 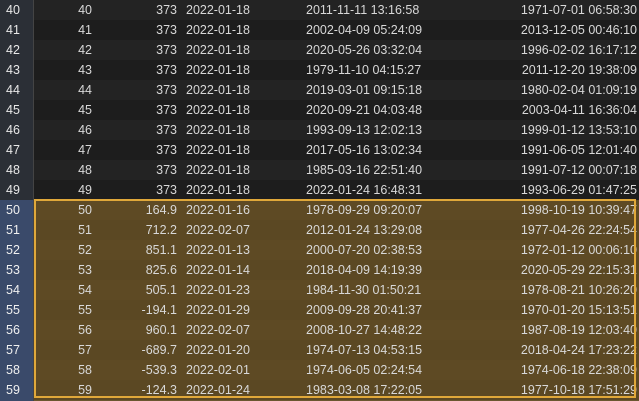 I want to click on cell-id: 51, so click(x=85, y=230).